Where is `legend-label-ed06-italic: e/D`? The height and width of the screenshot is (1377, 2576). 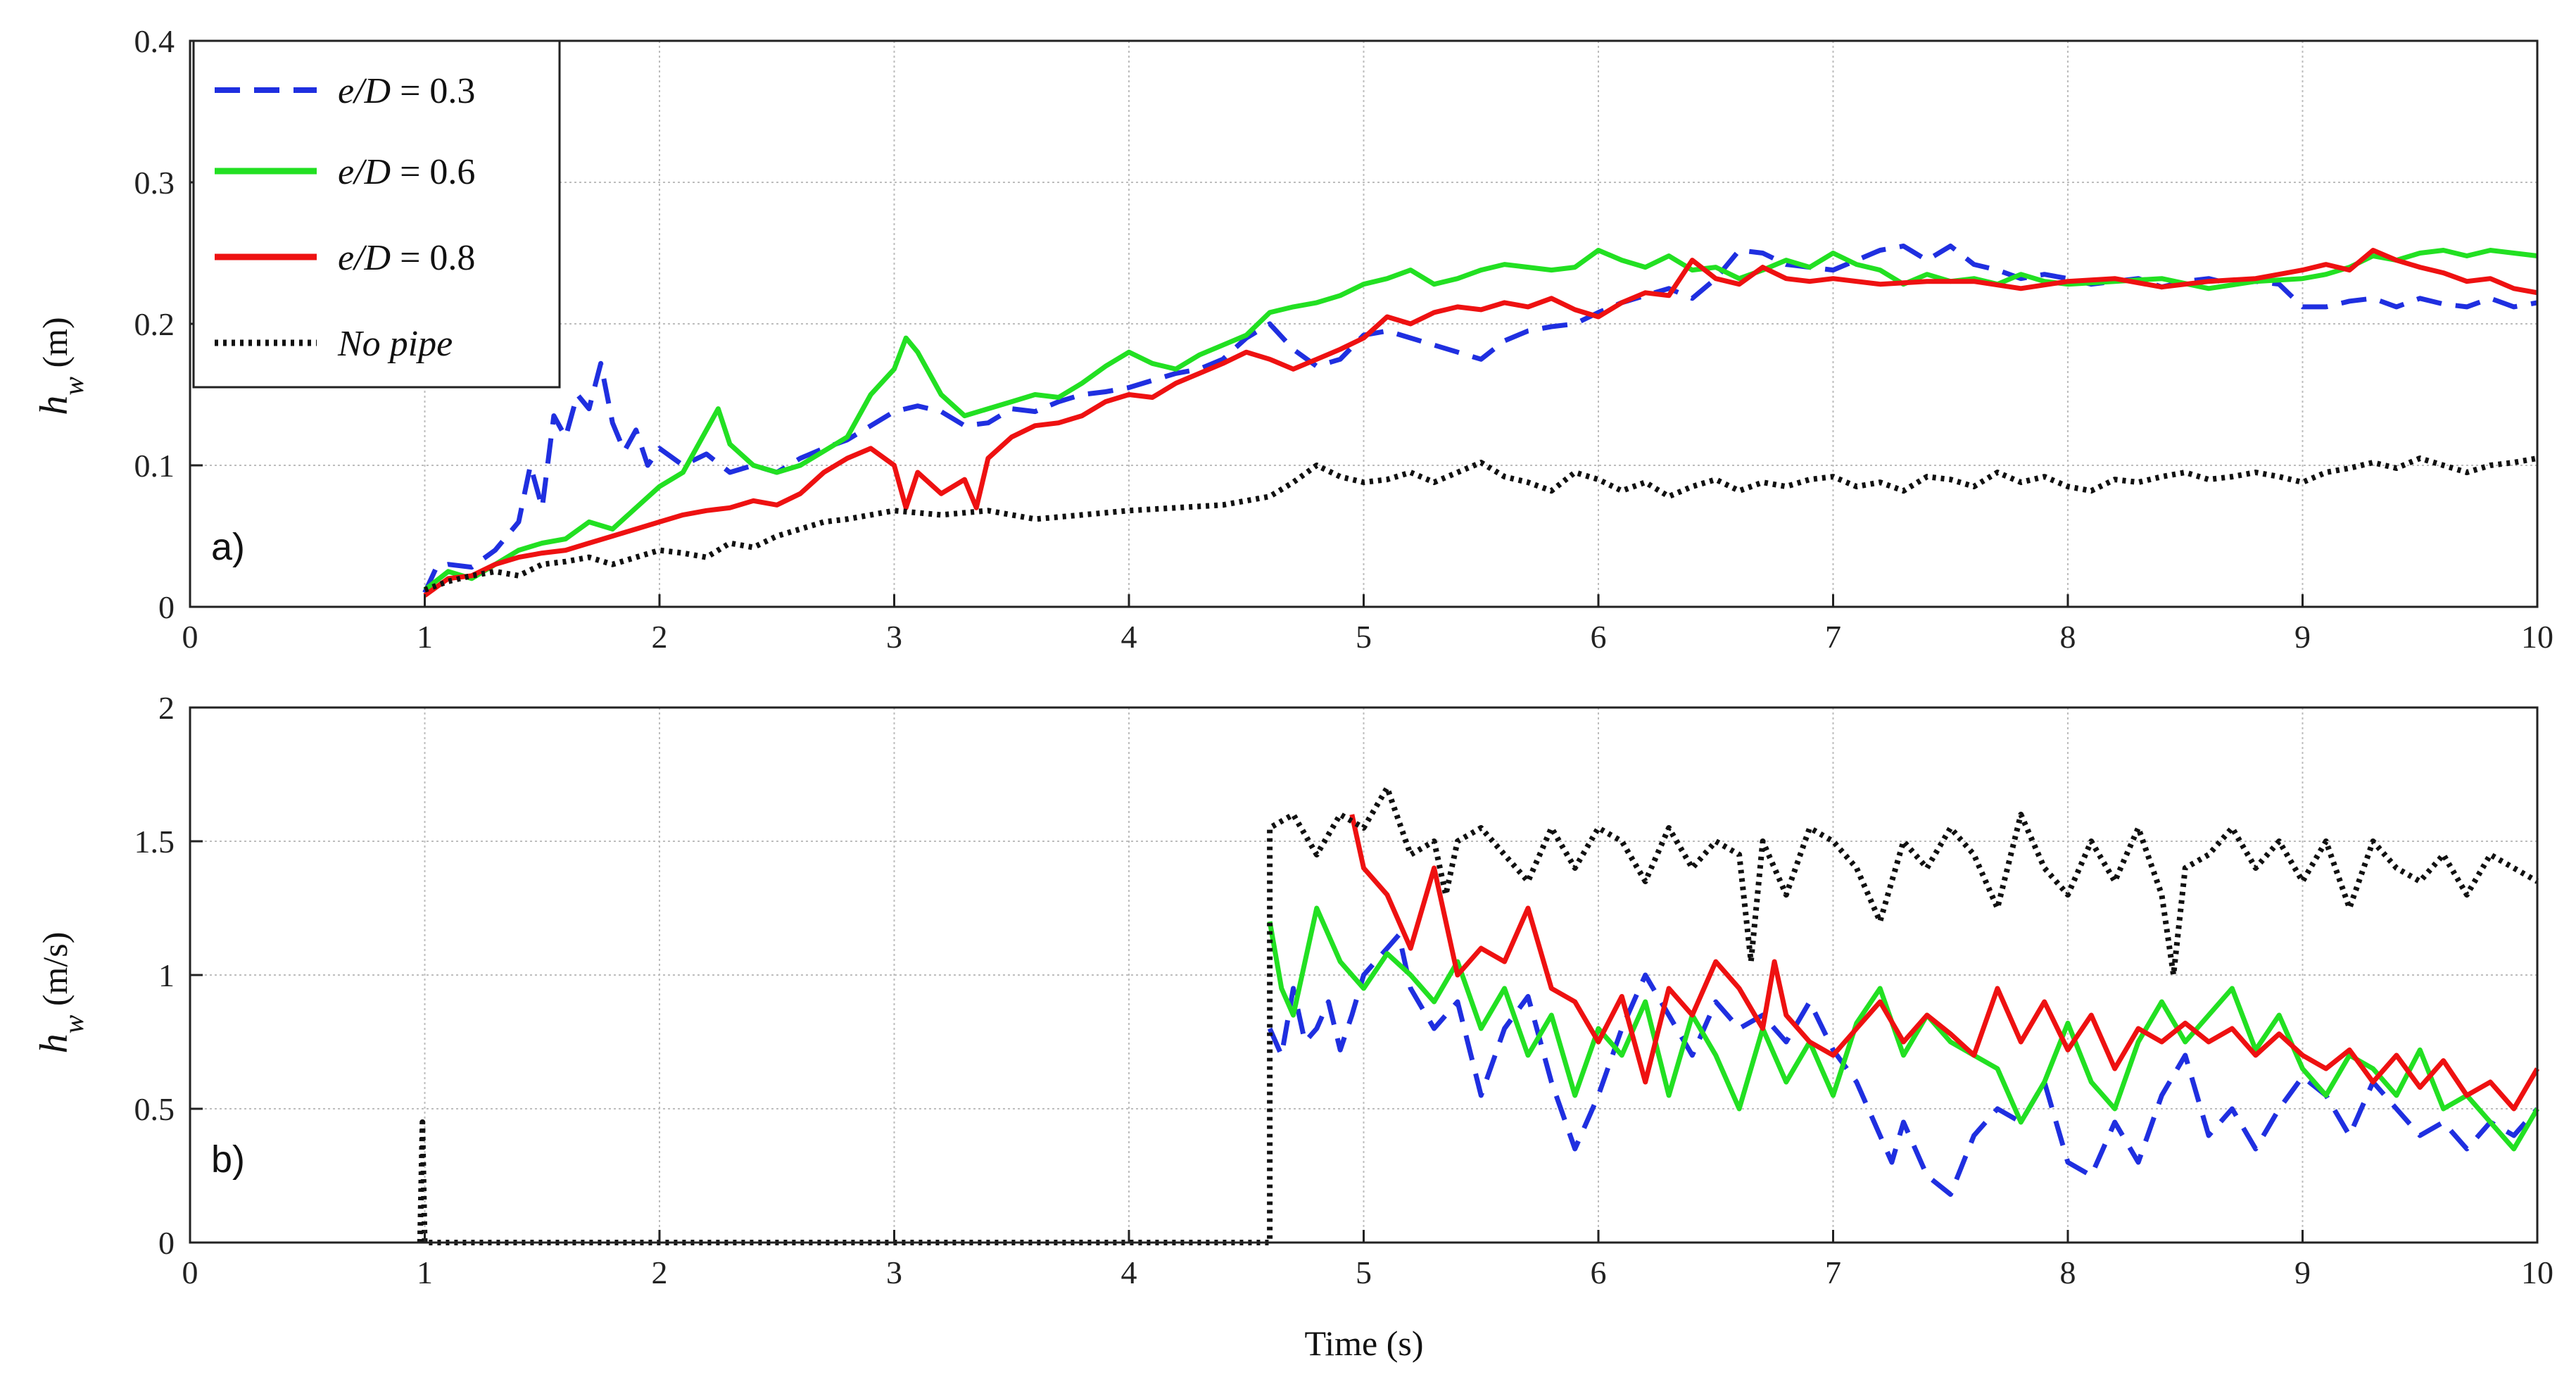
legend-label-ed06-italic: e/D is located at coordinates (364, 172).